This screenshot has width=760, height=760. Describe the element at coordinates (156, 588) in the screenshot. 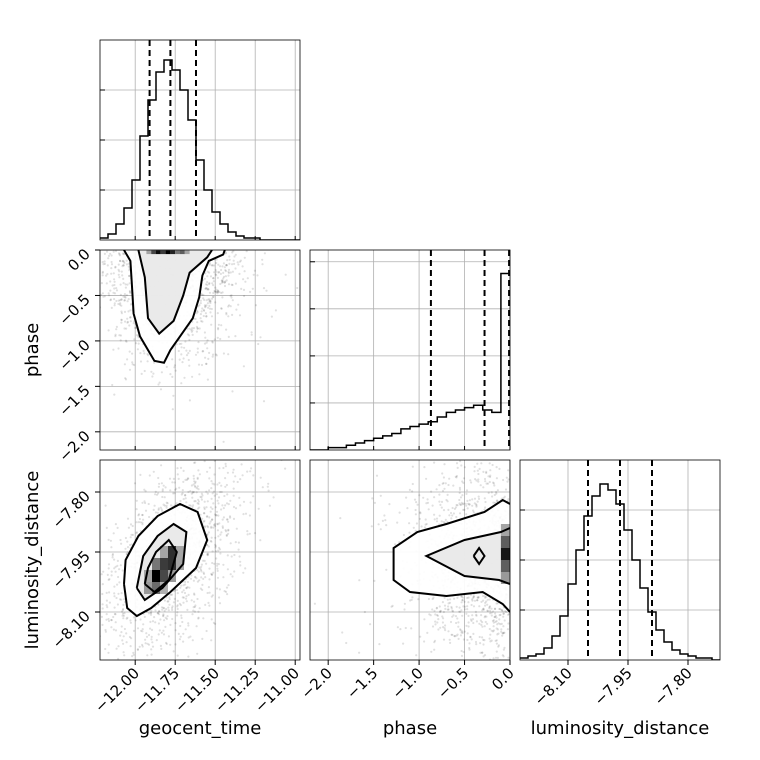

I see `density-cell` at that location.